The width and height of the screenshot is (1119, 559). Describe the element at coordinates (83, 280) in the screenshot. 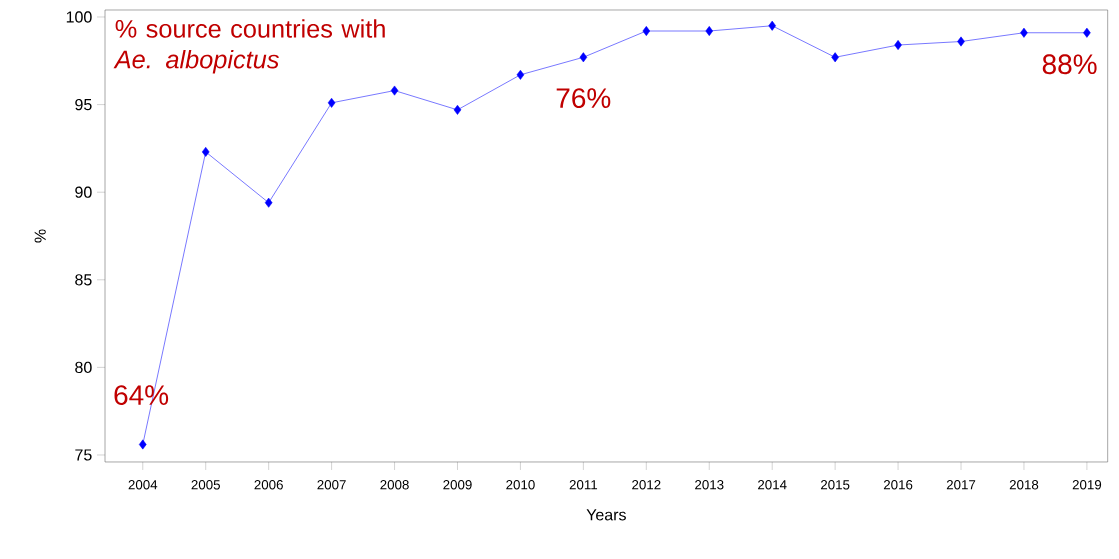

I see `y-tick-label: 85` at that location.